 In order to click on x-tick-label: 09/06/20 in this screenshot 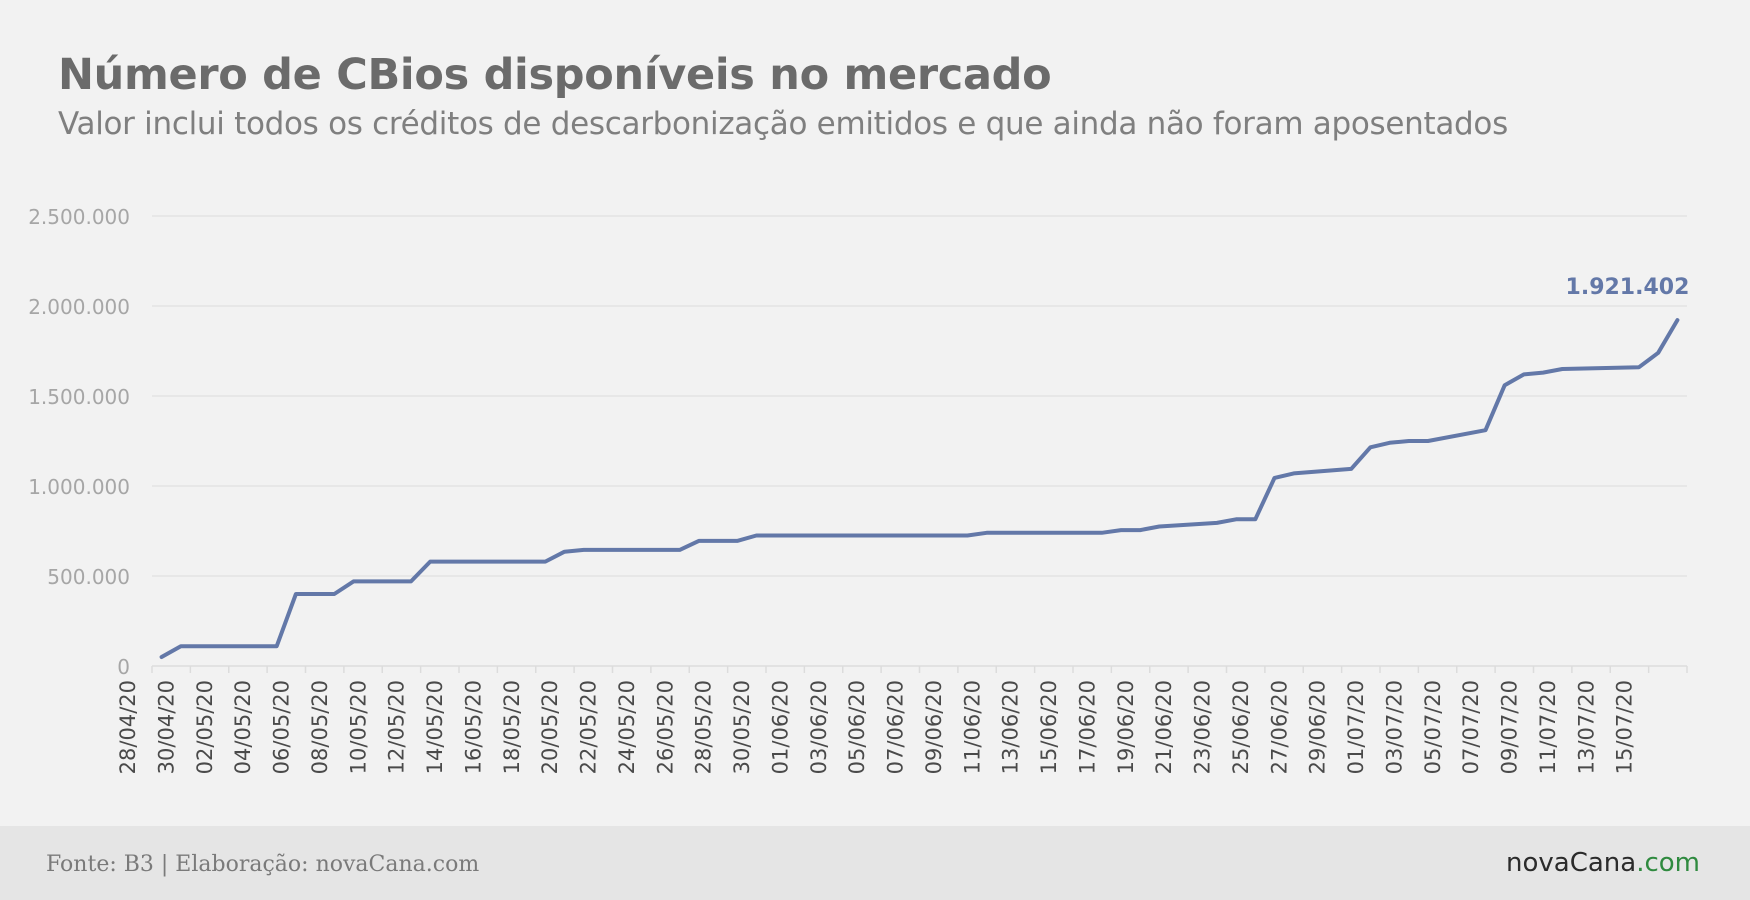, I will do `click(934, 727)`.